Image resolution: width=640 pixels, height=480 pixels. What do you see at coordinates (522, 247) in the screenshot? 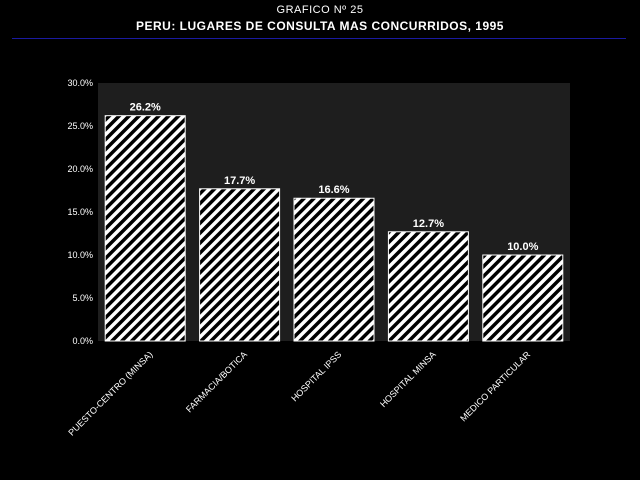
I see `data-label: 10.0%` at bounding box center [522, 247].